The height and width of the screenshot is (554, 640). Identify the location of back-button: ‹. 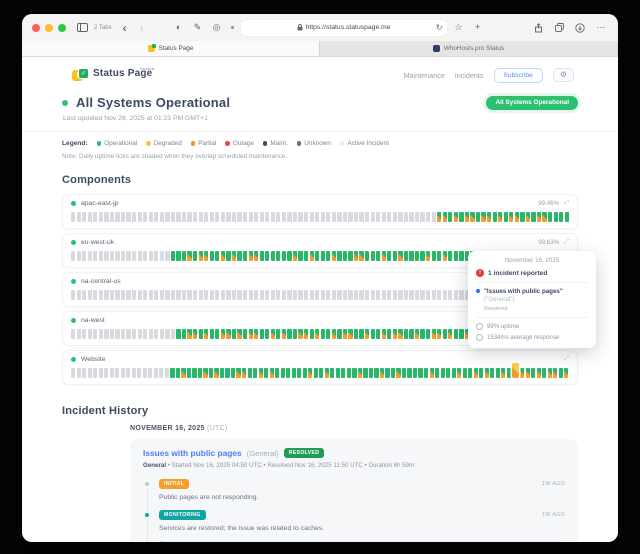
(124, 27).